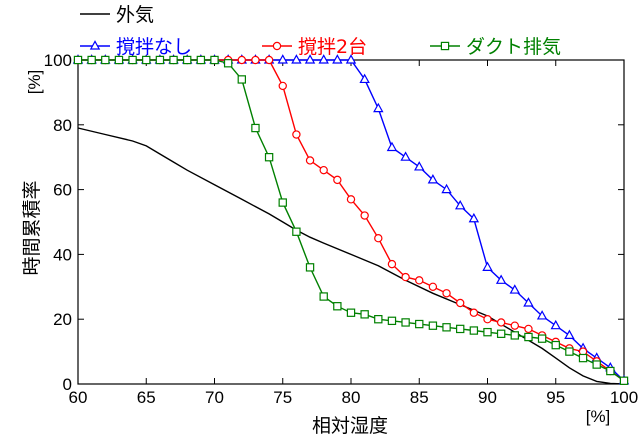 This screenshot has width=640, height=439. I want to click on y-tick-label: 20, so click(62, 319).